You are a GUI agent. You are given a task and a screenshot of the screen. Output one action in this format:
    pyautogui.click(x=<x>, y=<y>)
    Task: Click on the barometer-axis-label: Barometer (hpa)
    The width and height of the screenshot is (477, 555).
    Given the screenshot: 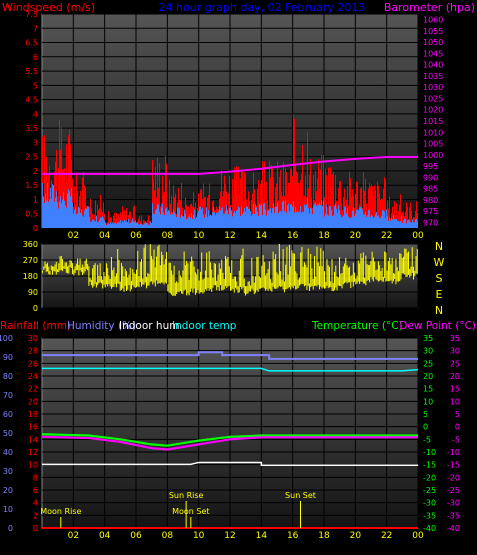 What is the action you would take?
    pyautogui.click(x=429, y=7)
    